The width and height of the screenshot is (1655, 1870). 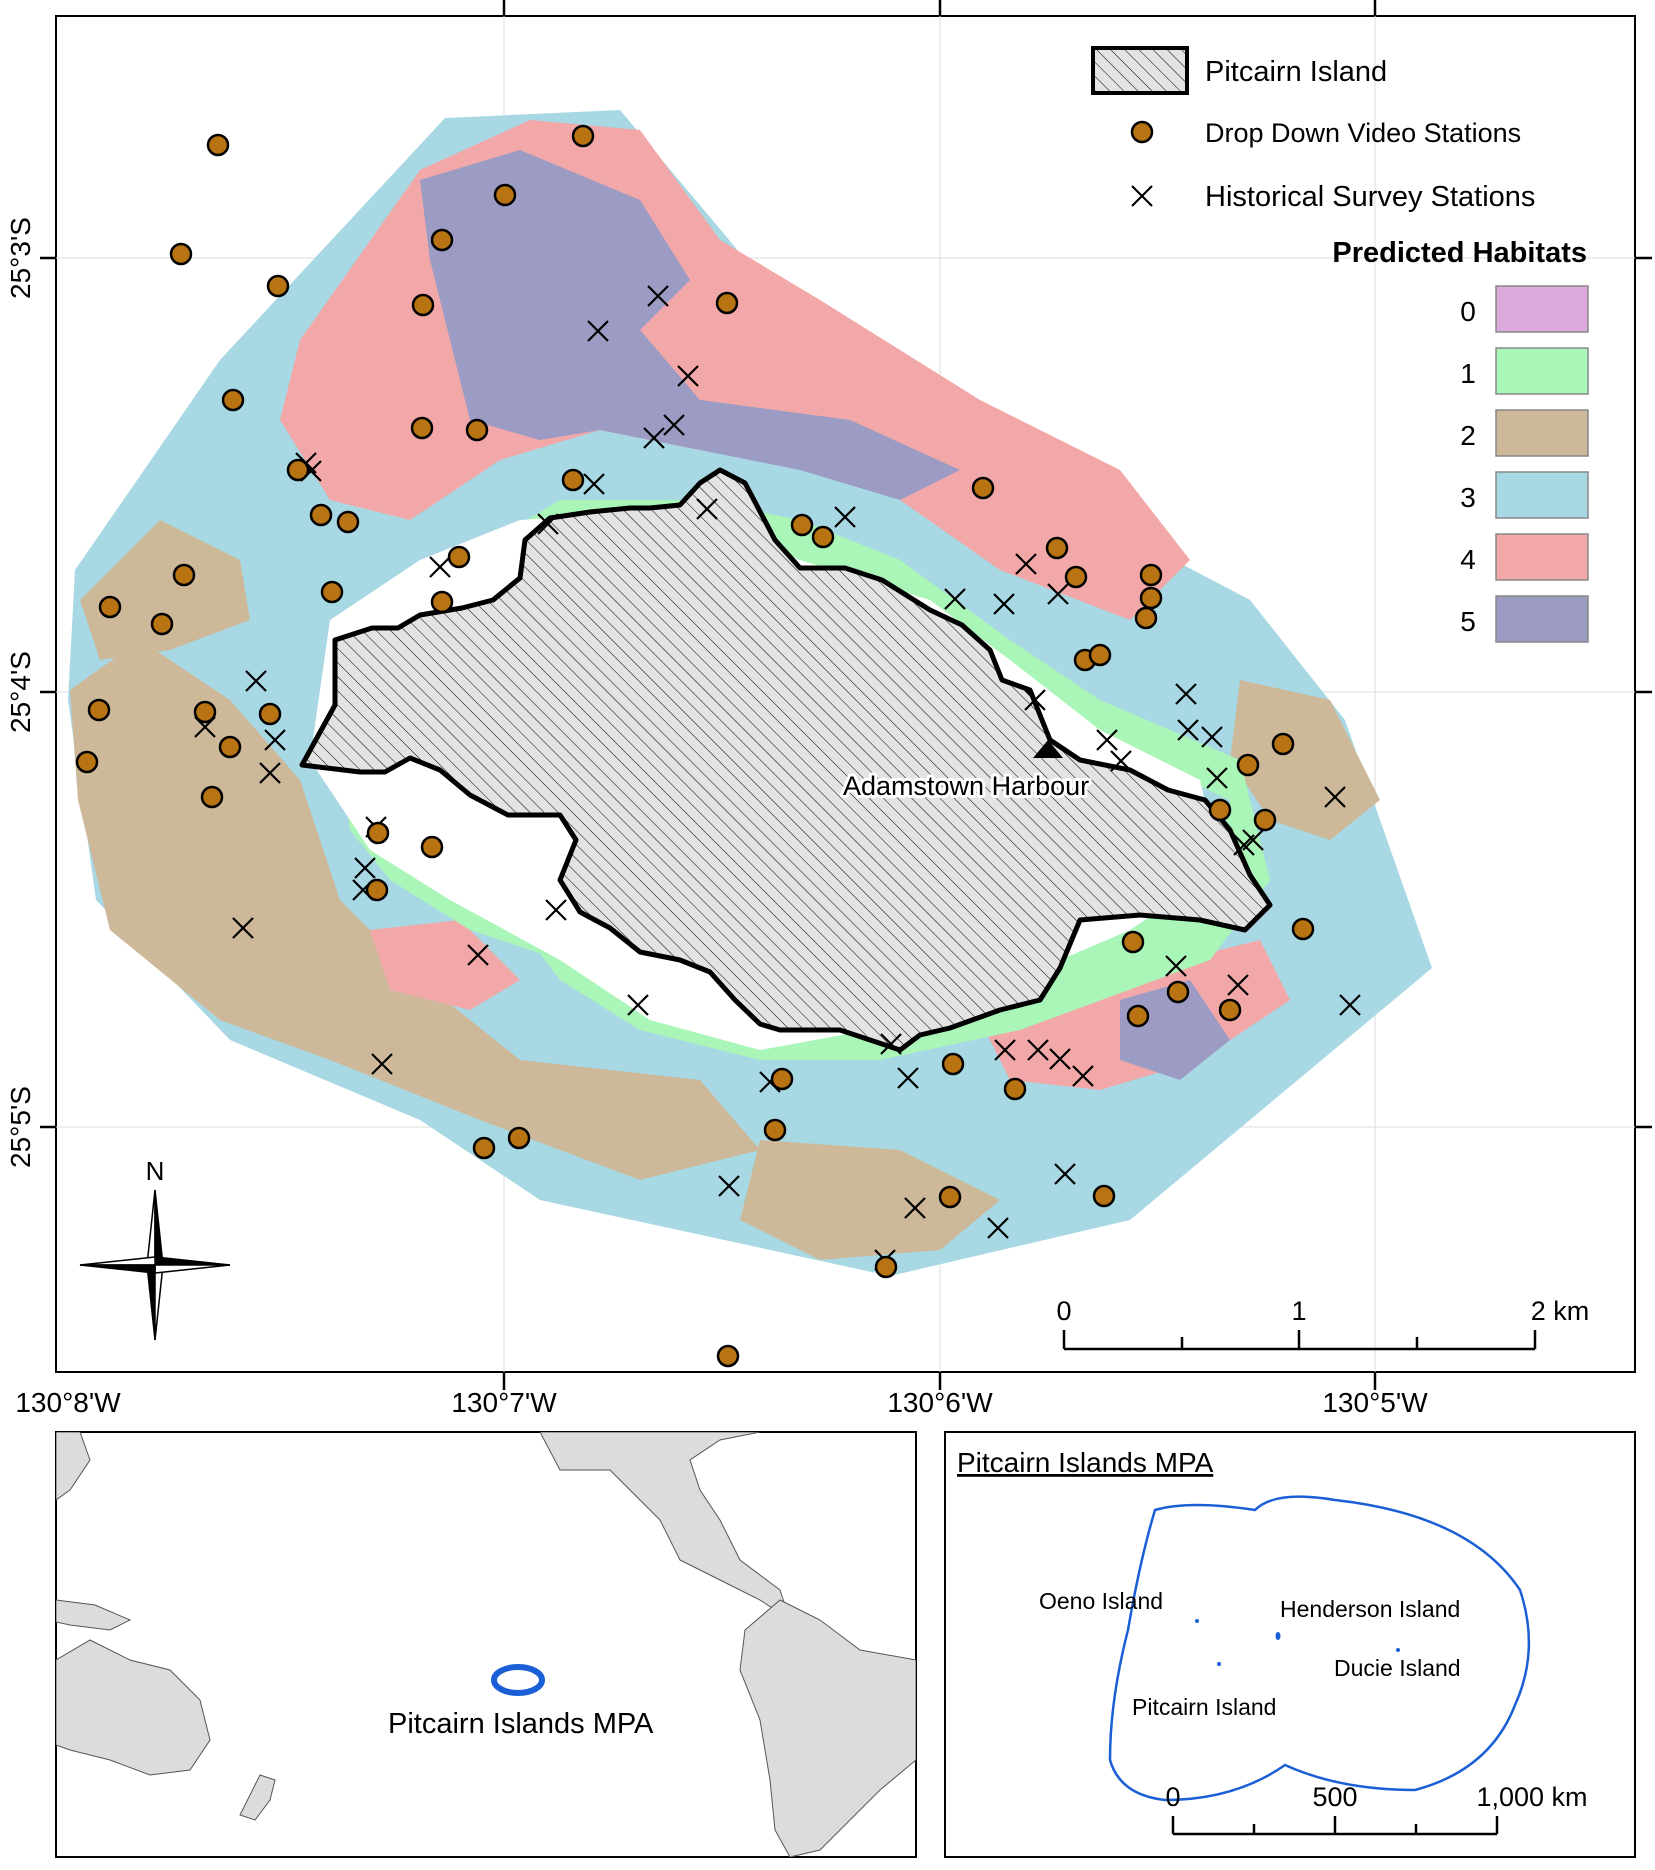 What do you see at coordinates (1142, 132) in the screenshot?
I see `legend-video-symbol` at bounding box center [1142, 132].